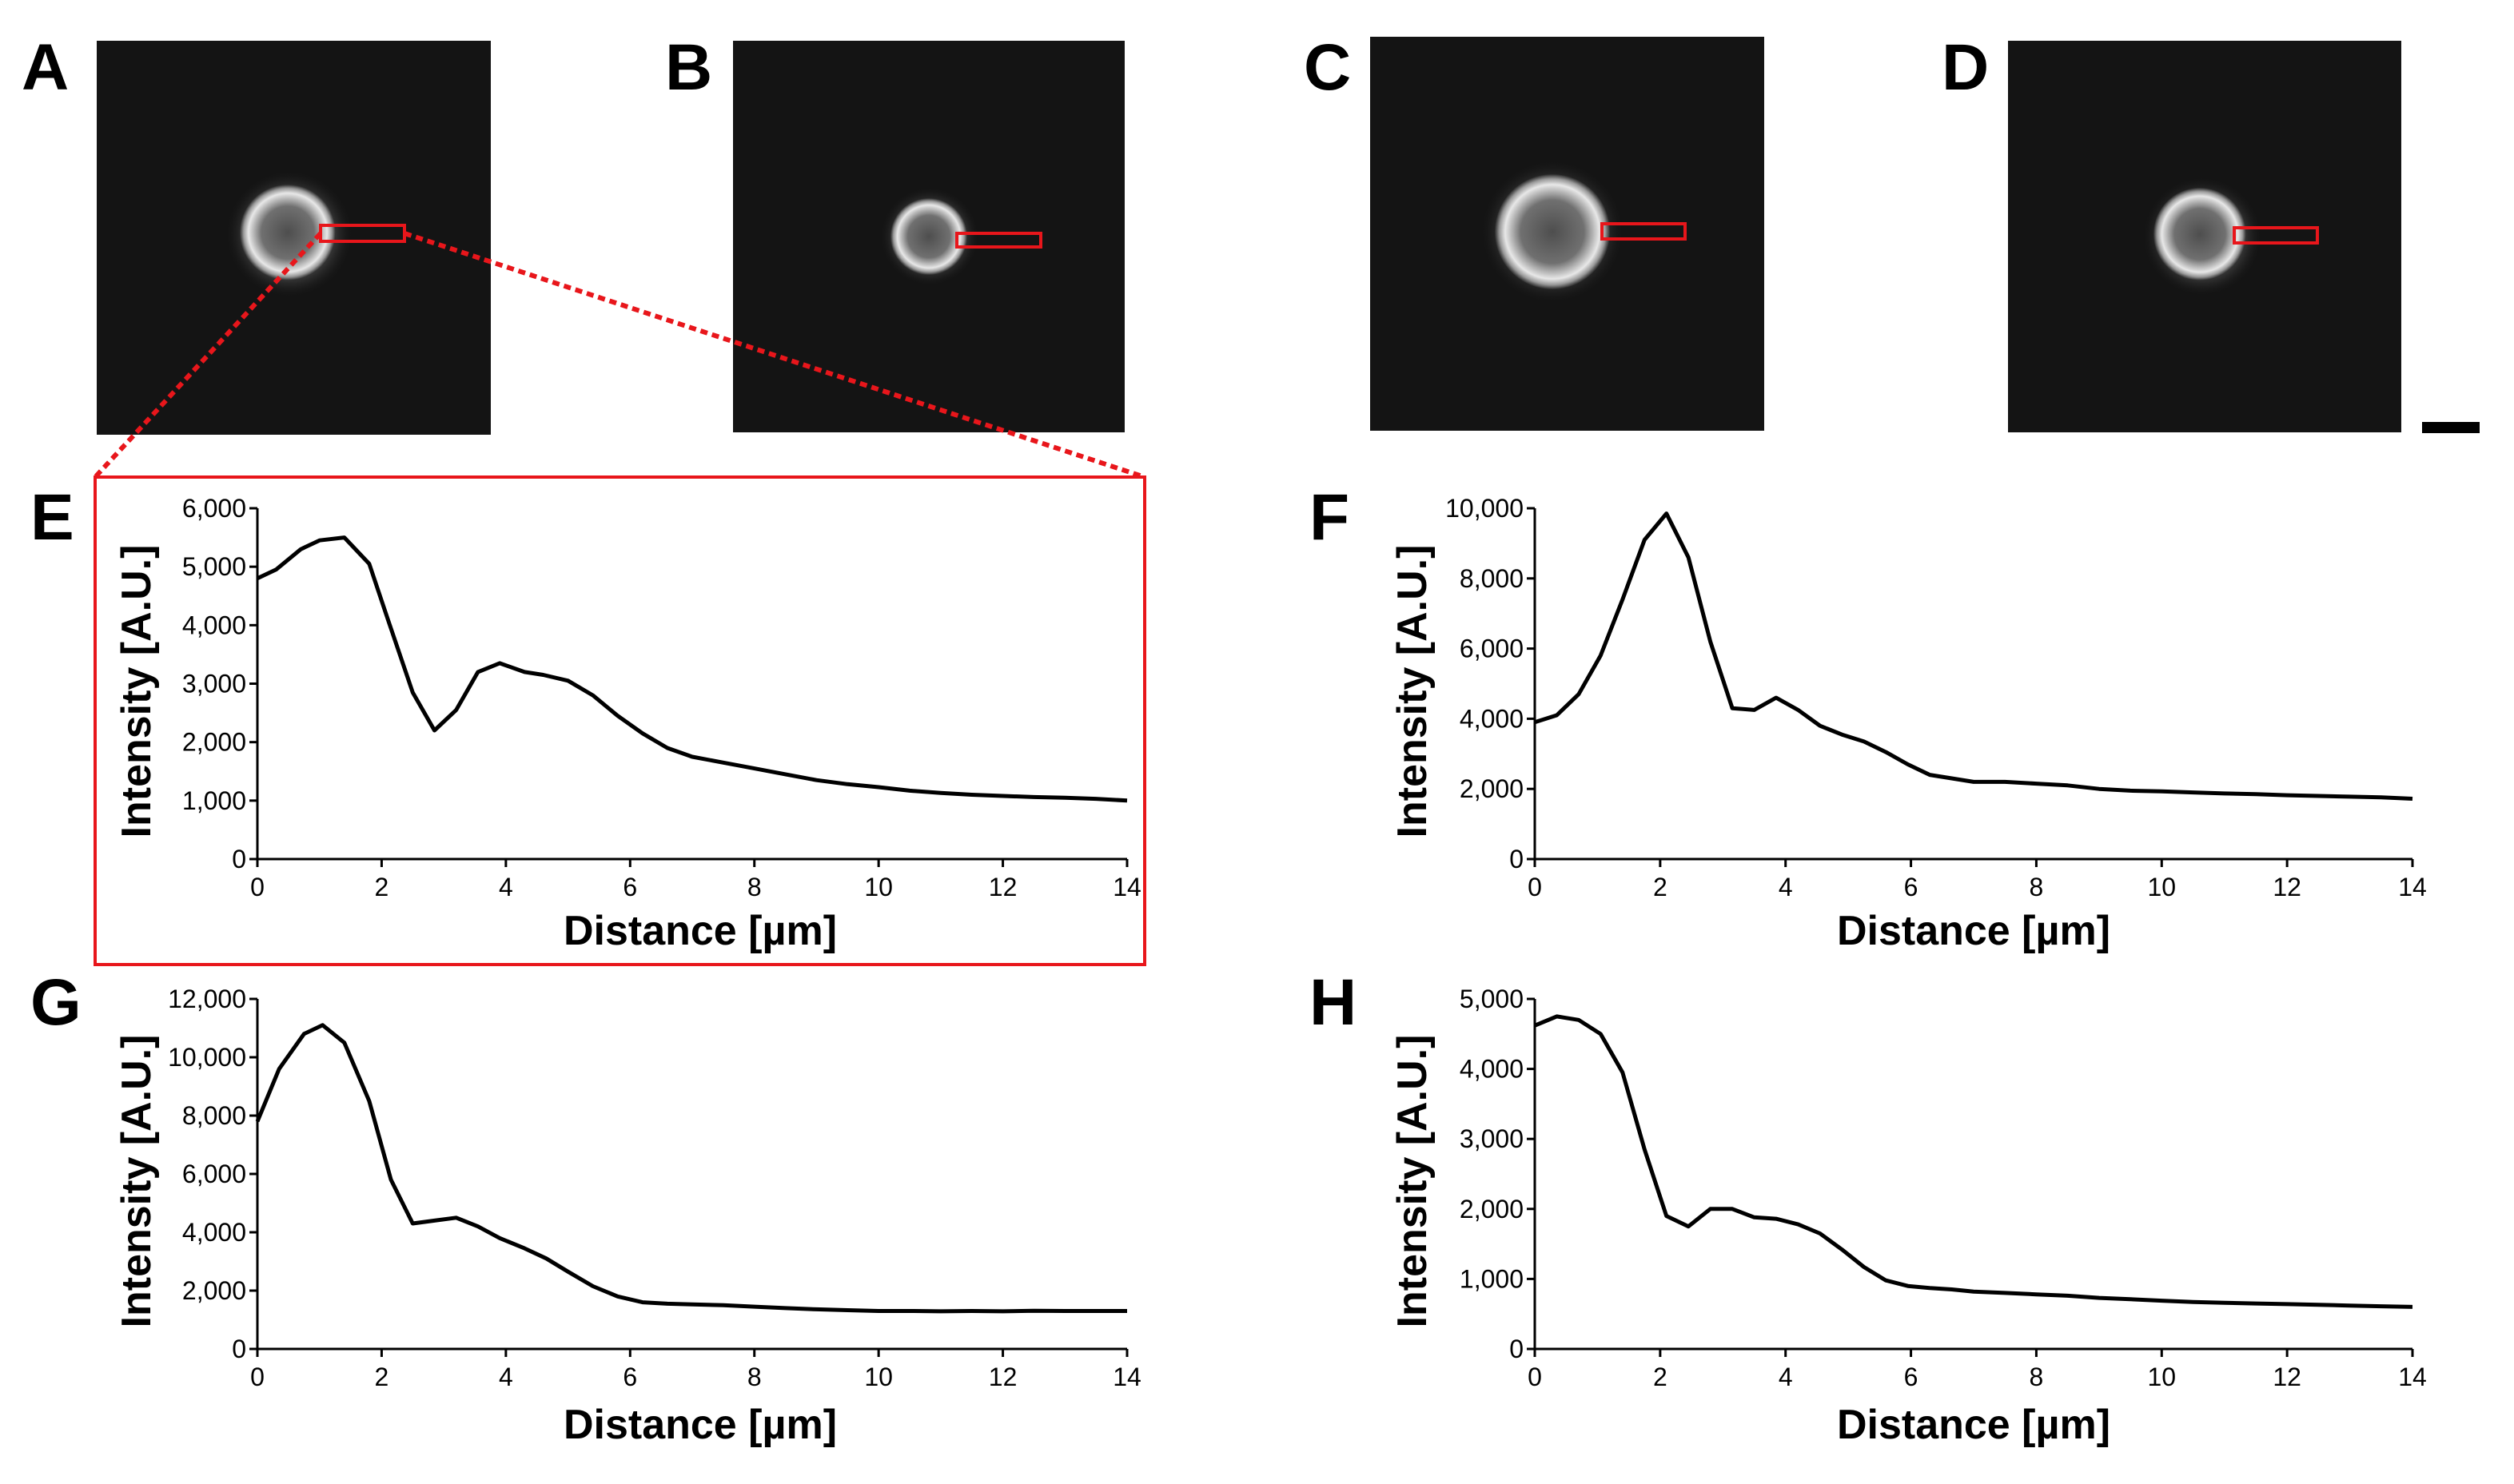  I want to click on x-tick-label-e: 0, so click(257, 887).